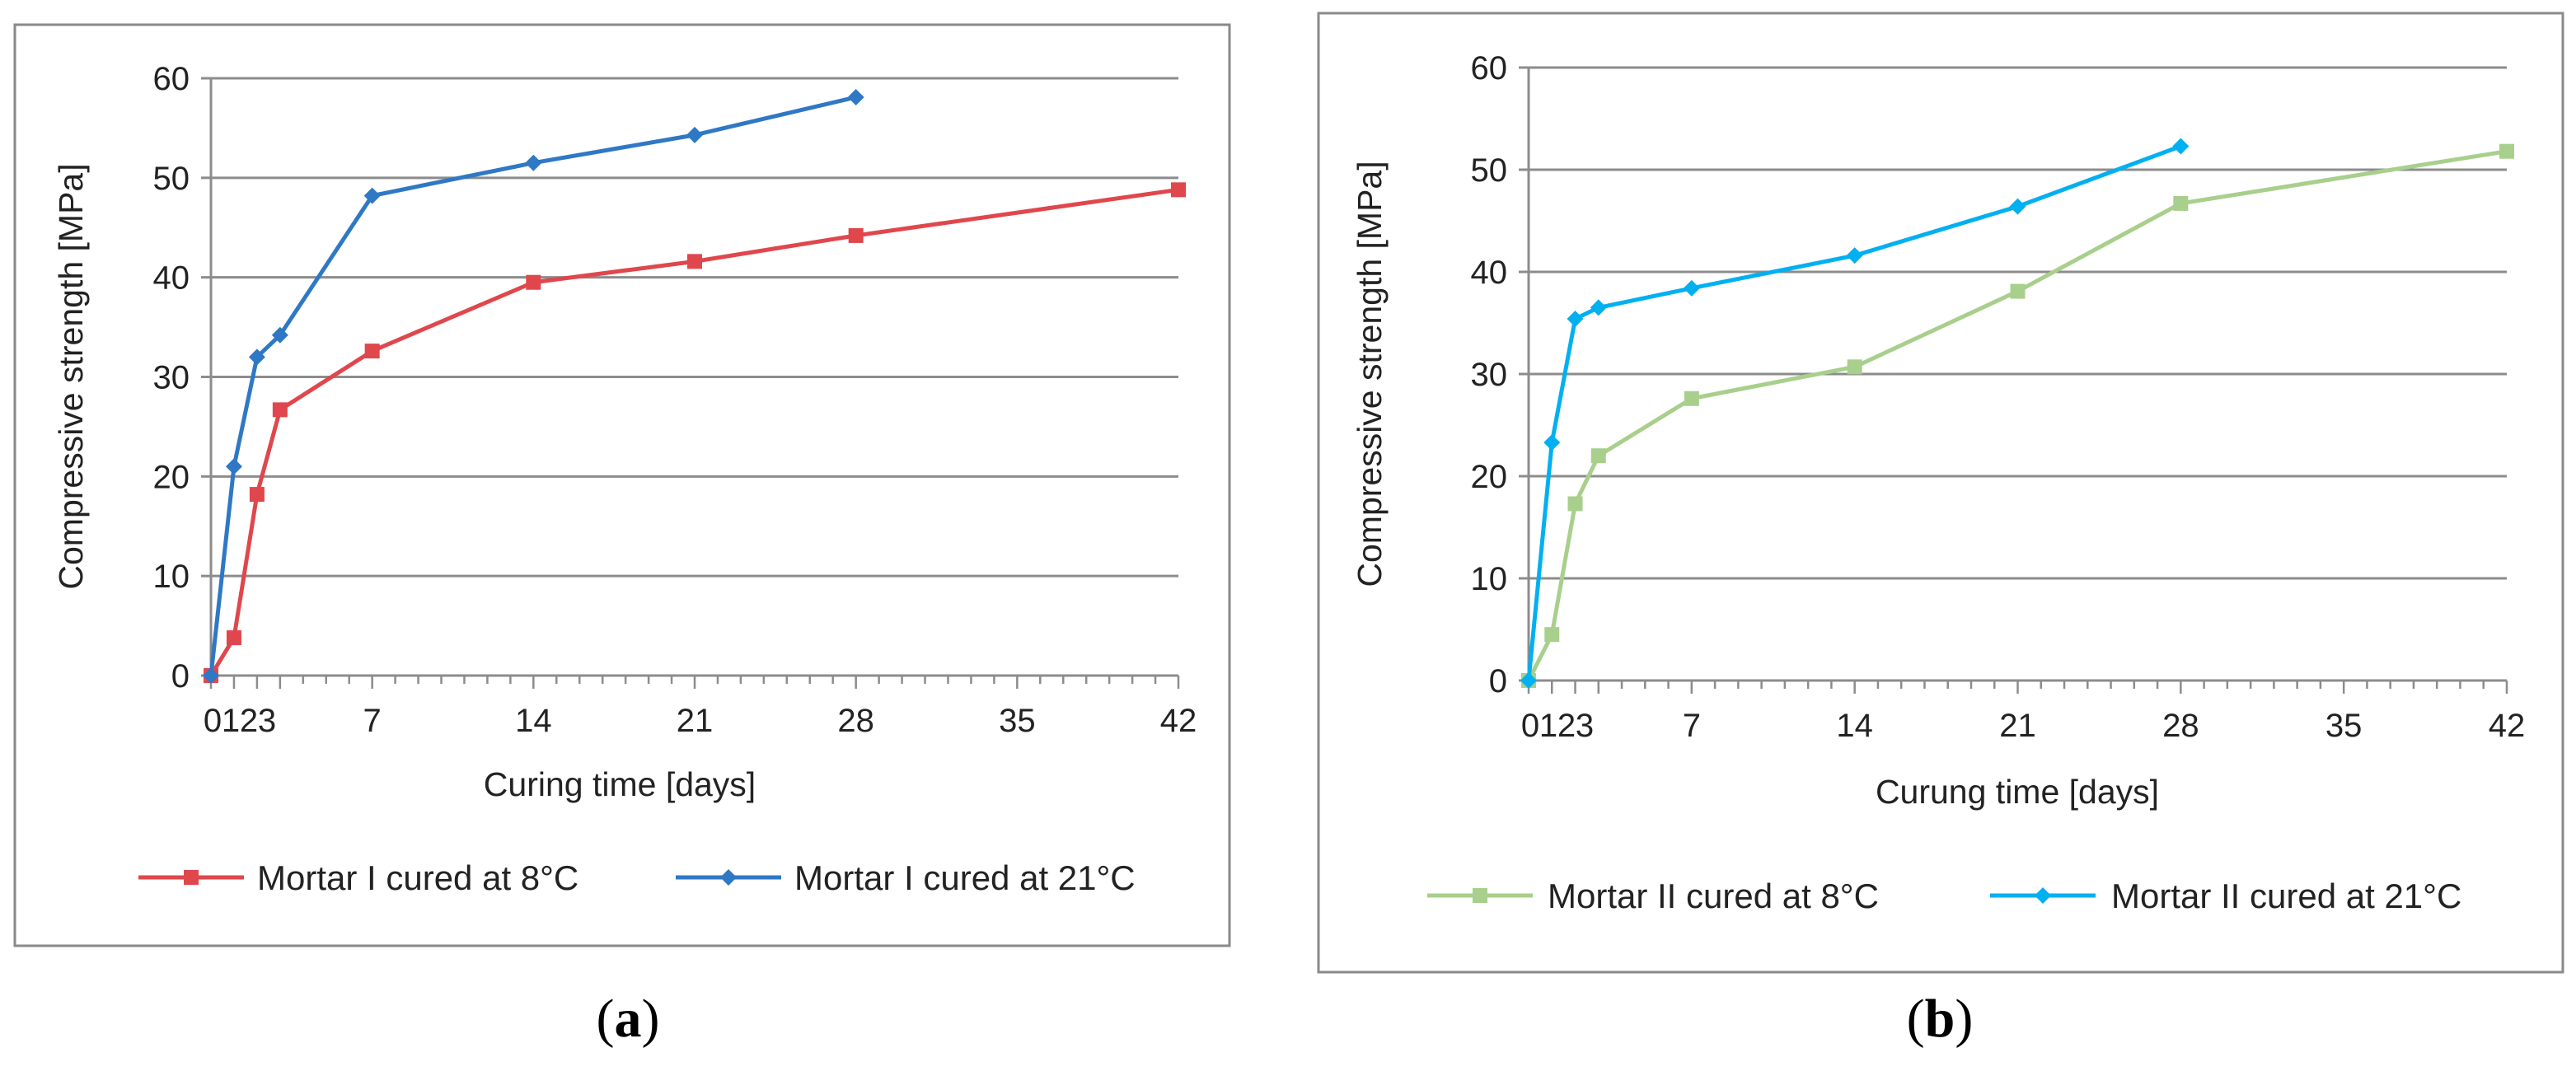  I want to click on legend-label: Mortar I cured at 21°C, so click(965, 877).